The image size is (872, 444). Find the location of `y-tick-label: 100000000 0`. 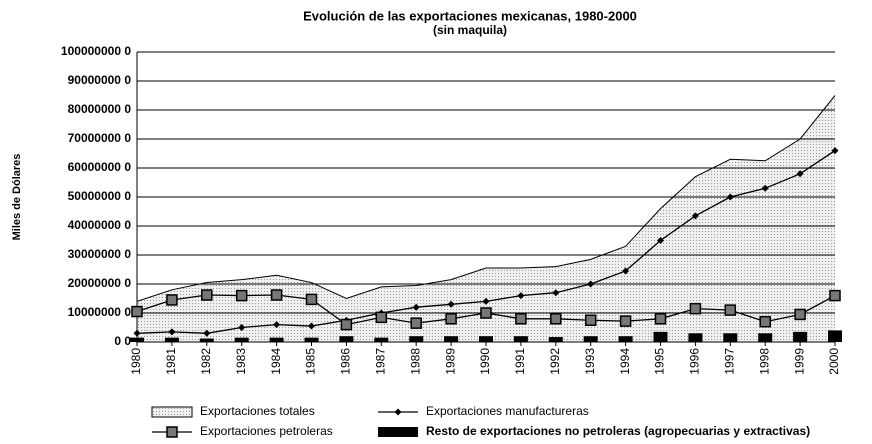

y-tick-label: 100000000 0 is located at coordinates (96, 51).